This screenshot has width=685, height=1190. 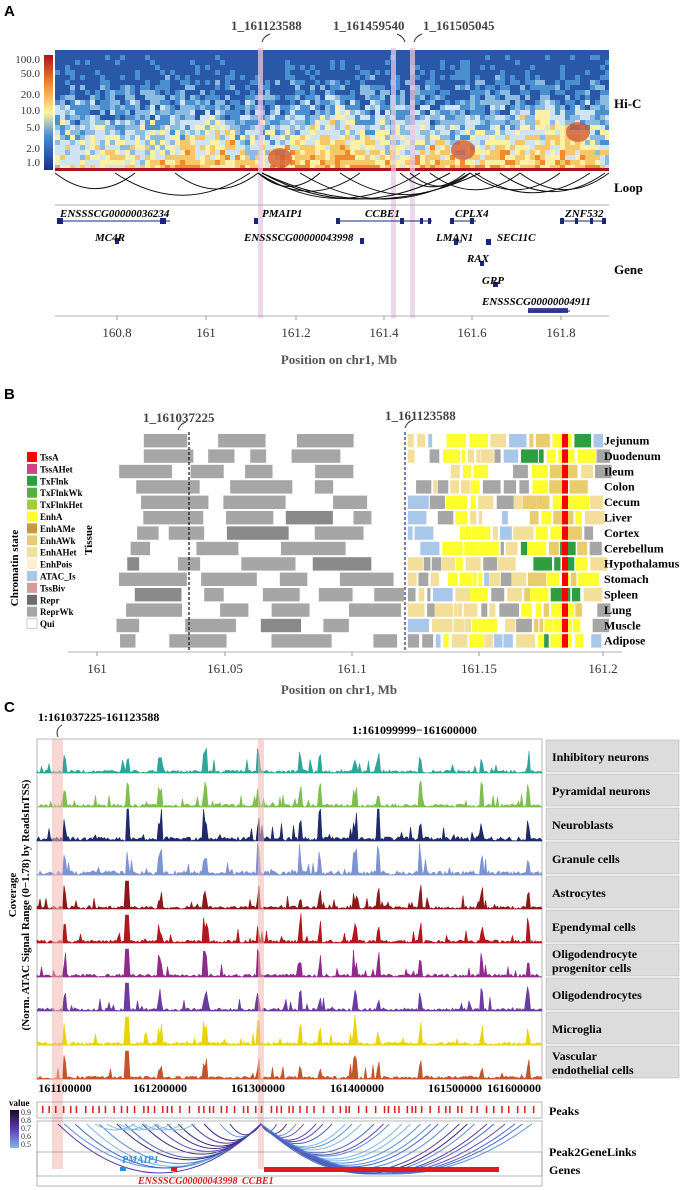 What do you see at coordinates (332, 110) in the screenshot?
I see `hic-heatmap` at bounding box center [332, 110].